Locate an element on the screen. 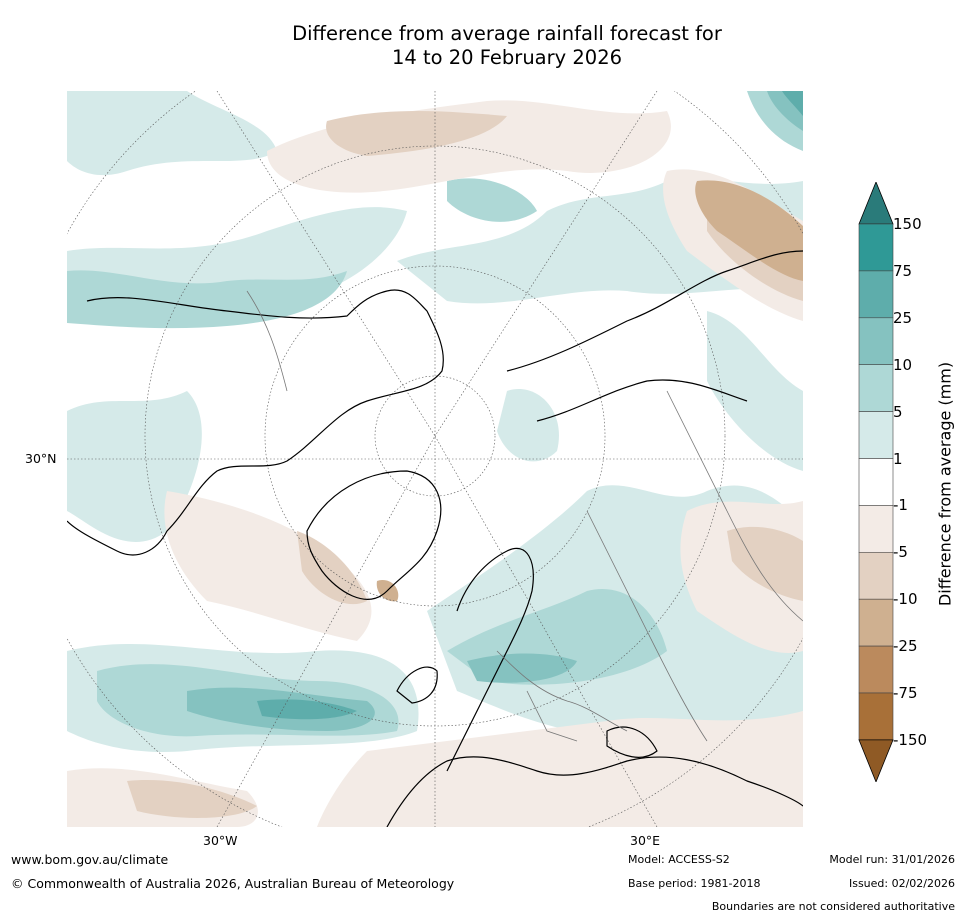  colorbar-tick-label: -75 is located at coordinates (905, 693).